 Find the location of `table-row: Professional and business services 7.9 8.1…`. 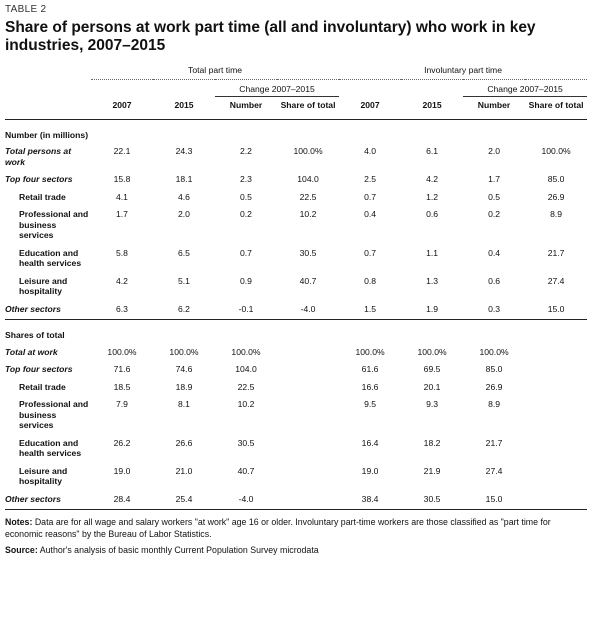

table-row: Professional and business services 7.9 8.1… is located at coordinates (296, 415).